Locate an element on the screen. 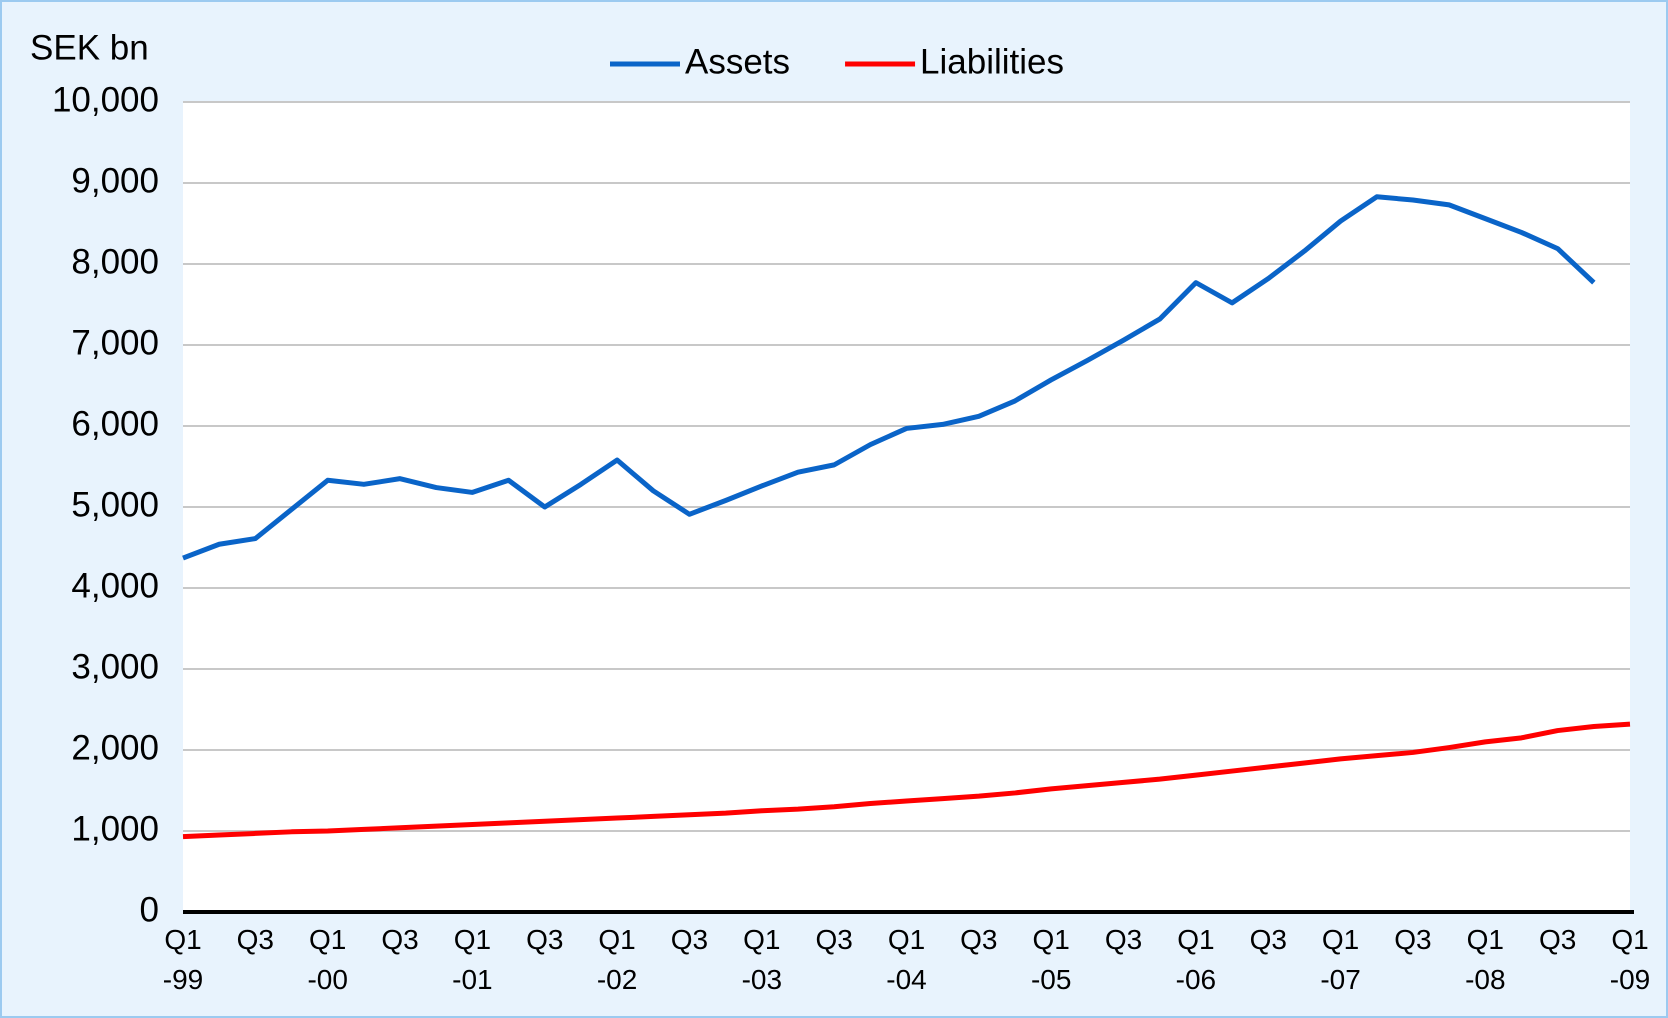 This screenshot has width=1668, height=1018. x-tick-label: Q1 -02 is located at coordinates (617, 959).